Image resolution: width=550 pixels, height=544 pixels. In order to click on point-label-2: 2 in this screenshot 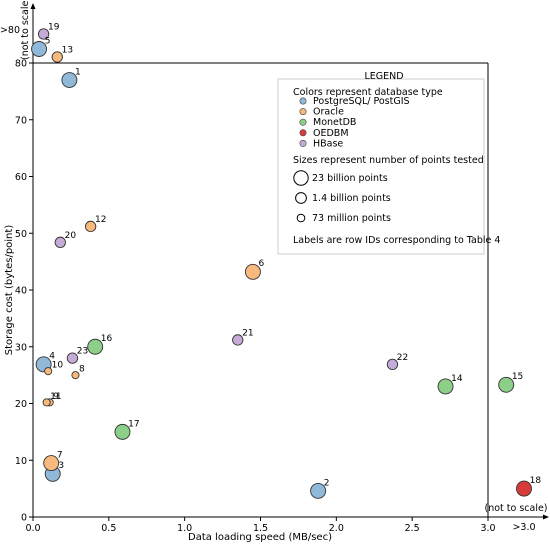, I will do `click(327, 483)`.